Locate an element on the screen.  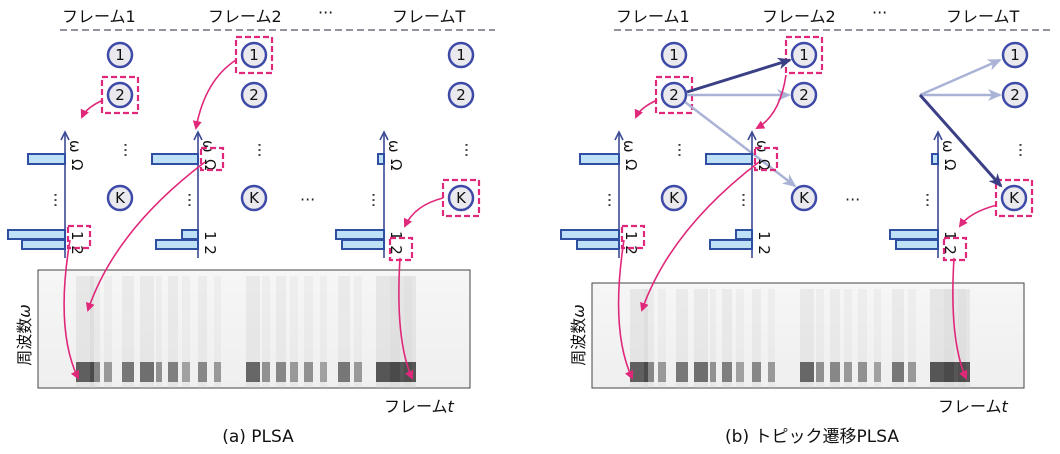
node-1-frame1-label: 1 is located at coordinates (120, 55).